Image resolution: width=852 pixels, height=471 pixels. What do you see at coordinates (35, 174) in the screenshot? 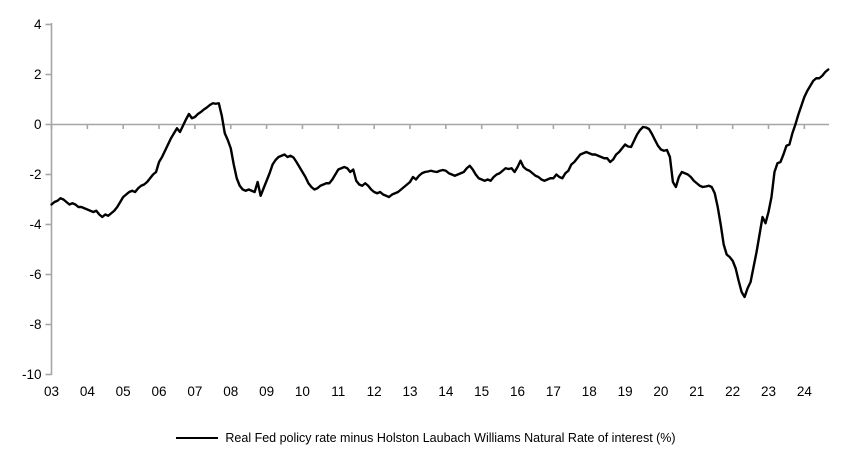
I see `y-tick-label: -2` at bounding box center [35, 174].